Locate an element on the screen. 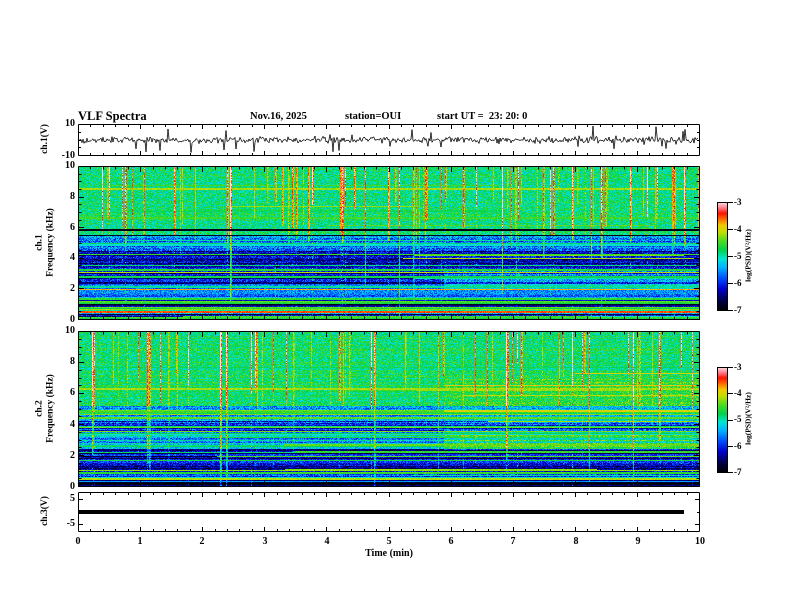 Image resolution: width=792 pixels, height=612 pixels. x-tick-label: 9 is located at coordinates (638, 541).